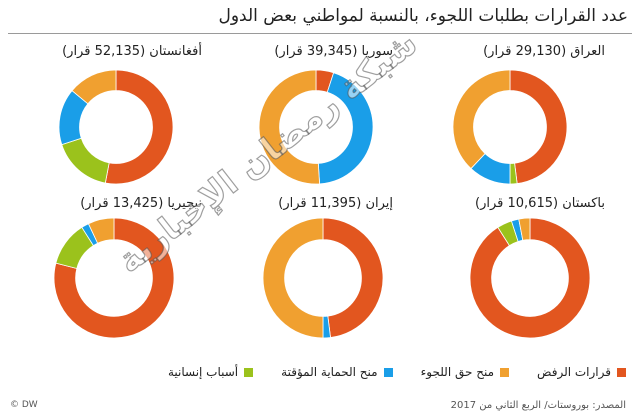  What do you see at coordinates (320, 33) in the screenshot?
I see `title-divider` at bounding box center [320, 33].